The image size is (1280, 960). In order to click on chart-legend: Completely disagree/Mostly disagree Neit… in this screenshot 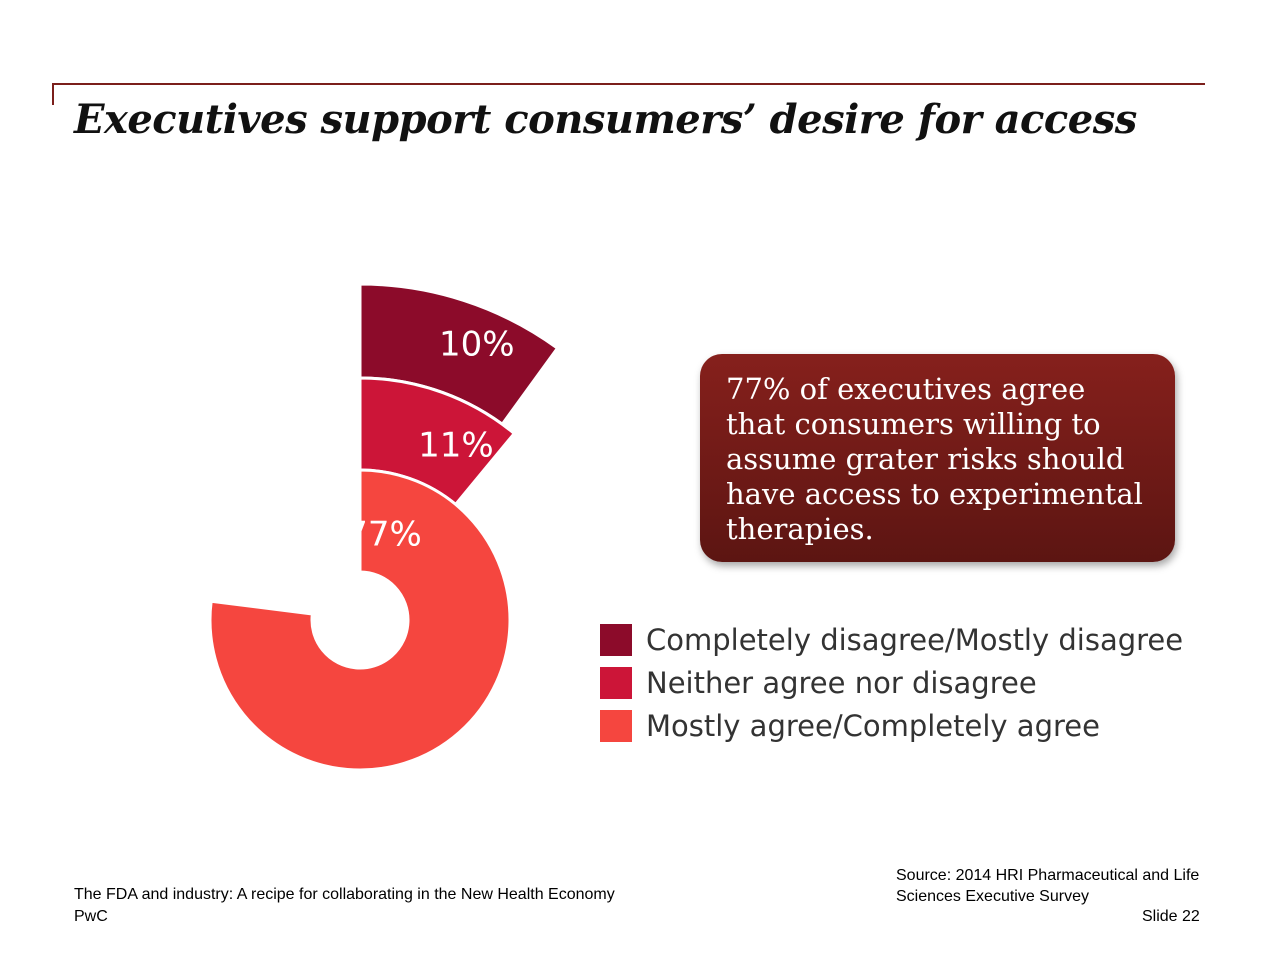, I will do `click(891, 682)`.